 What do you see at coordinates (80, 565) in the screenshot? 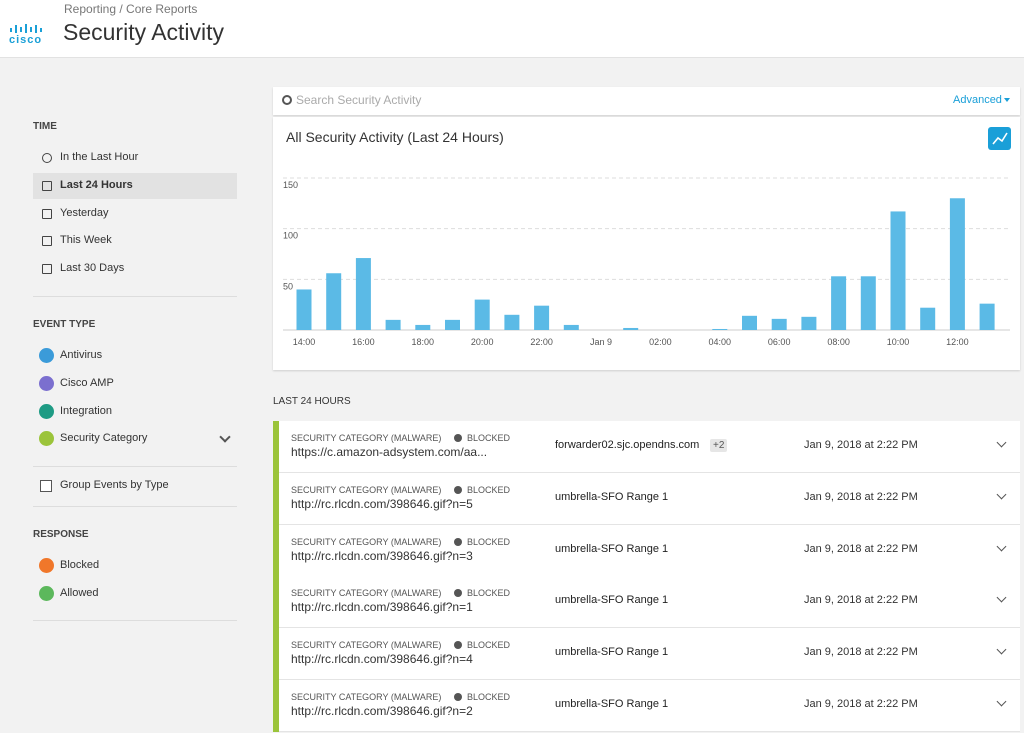
I see `nav-item: Blocked` at bounding box center [80, 565].